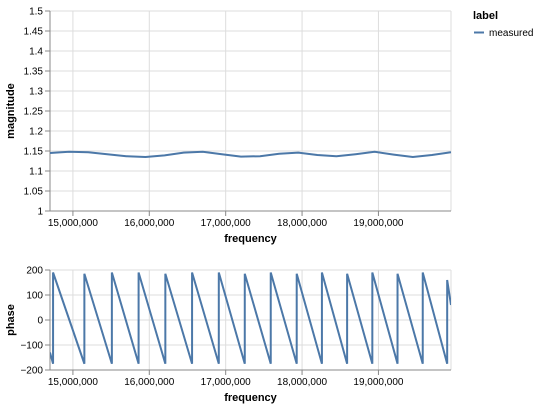 The image size is (539, 408). Describe the element at coordinates (31, 371) in the screenshot. I see `y-tick-label: −200` at that location.